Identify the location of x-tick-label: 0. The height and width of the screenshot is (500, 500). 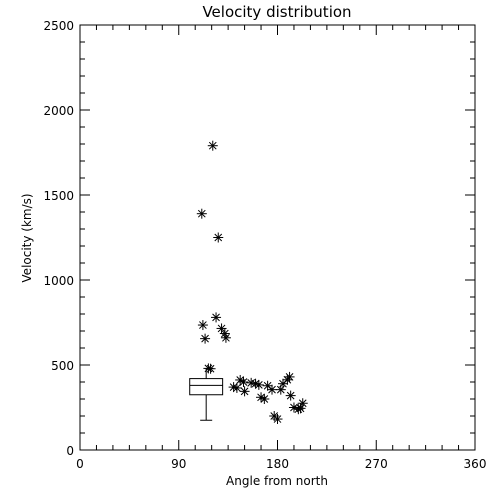
(80, 464).